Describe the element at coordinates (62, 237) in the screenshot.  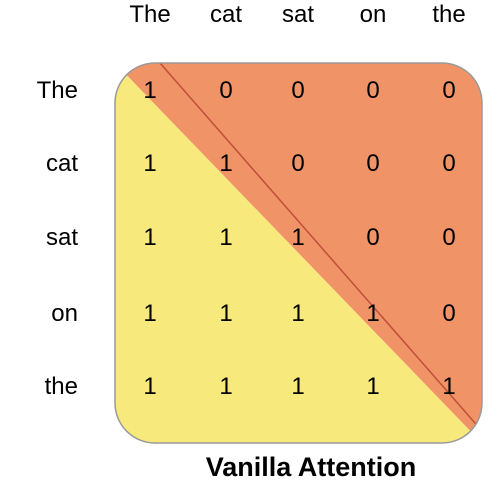
I see `row-label: sat` at that location.